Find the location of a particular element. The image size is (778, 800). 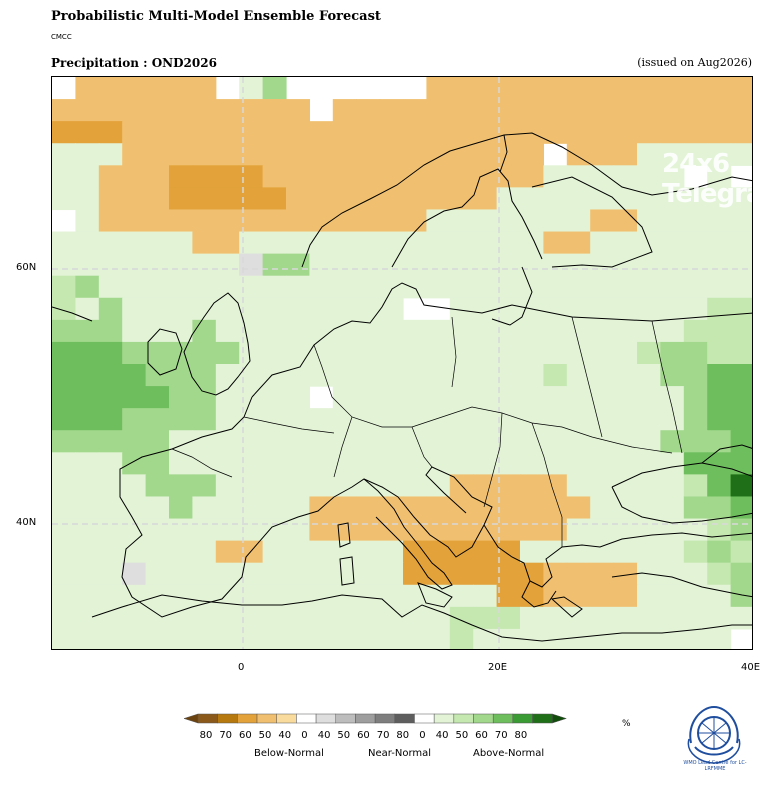

wmo-logo-icon is located at coordinates (714, 734).